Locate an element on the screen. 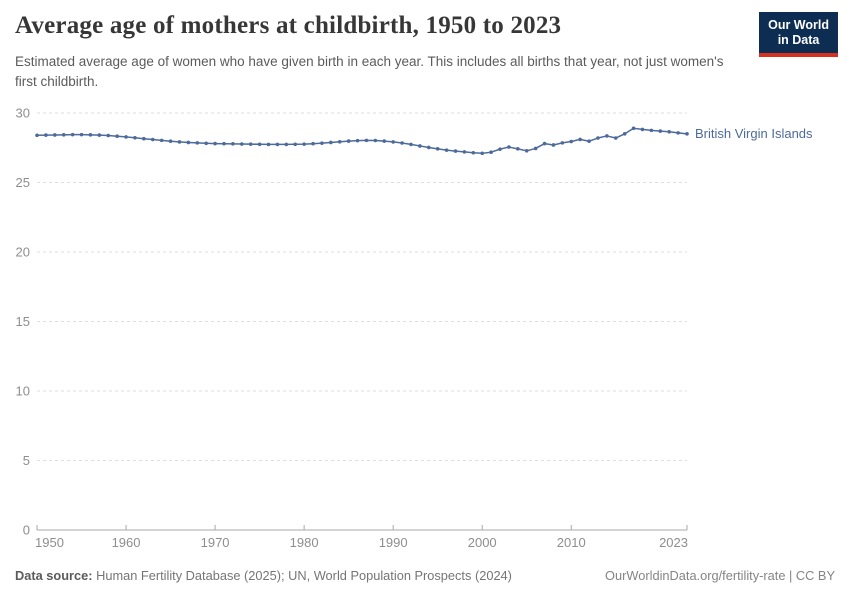 This screenshot has height=600, width=850. series-label-british-virgin-islands: British Virgin Islands is located at coordinates (754, 133).